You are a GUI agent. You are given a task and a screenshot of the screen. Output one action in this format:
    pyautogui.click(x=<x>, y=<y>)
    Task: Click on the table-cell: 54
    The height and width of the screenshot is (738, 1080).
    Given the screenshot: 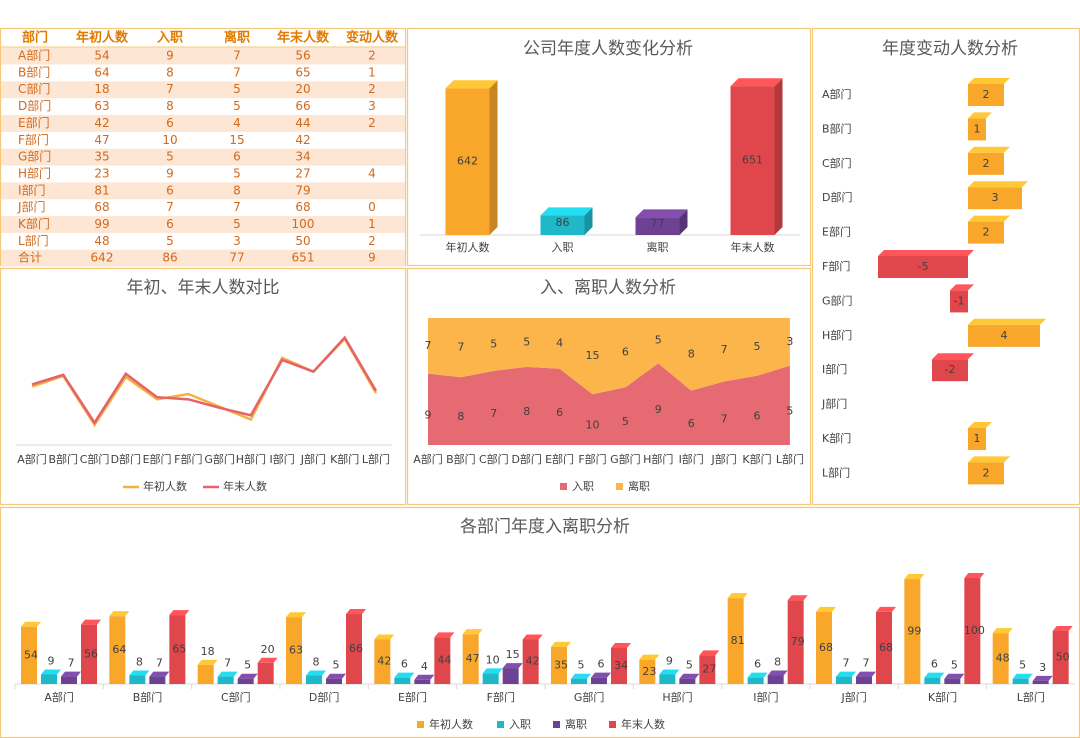 What is the action you would take?
    pyautogui.click(x=101, y=56)
    